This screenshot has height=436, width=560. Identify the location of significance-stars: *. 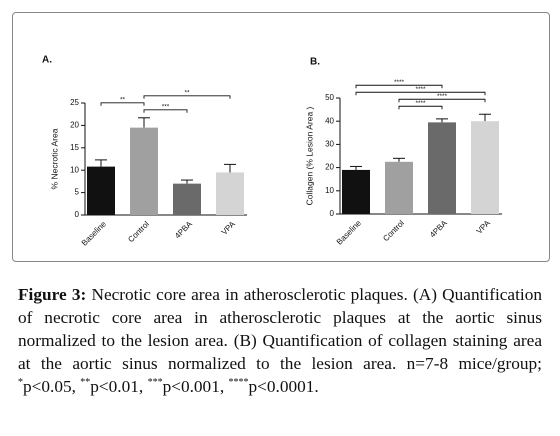
(20, 383).